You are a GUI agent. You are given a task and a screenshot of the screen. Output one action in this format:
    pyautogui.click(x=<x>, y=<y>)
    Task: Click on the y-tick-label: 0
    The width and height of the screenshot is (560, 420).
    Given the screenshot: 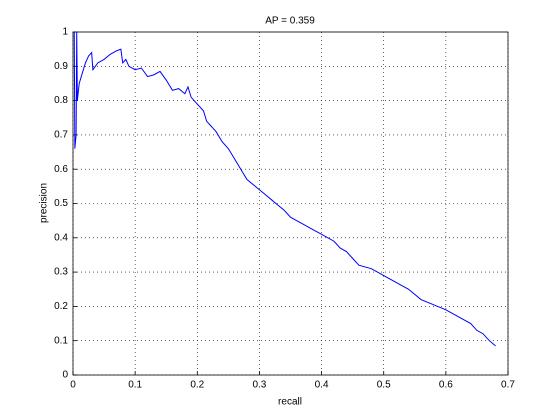 What is the action you would take?
    pyautogui.click(x=65, y=375)
    